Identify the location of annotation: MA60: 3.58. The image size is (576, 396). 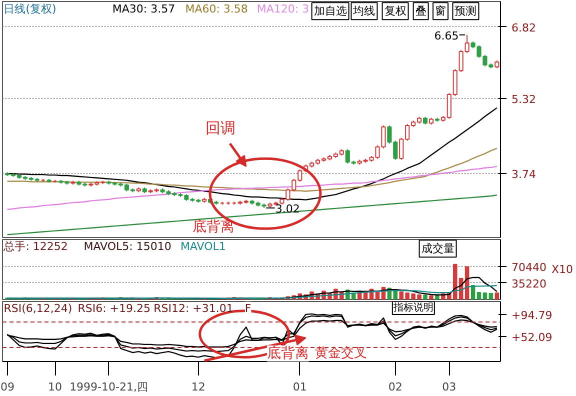
(216, 9).